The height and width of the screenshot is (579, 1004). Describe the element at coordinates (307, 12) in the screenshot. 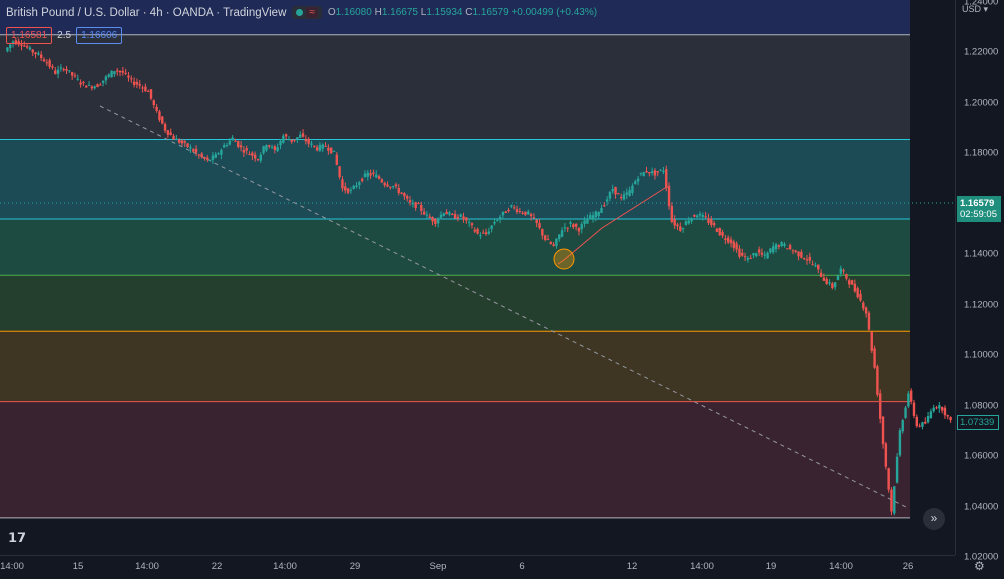

I see `status-toggle: ≈` at that location.